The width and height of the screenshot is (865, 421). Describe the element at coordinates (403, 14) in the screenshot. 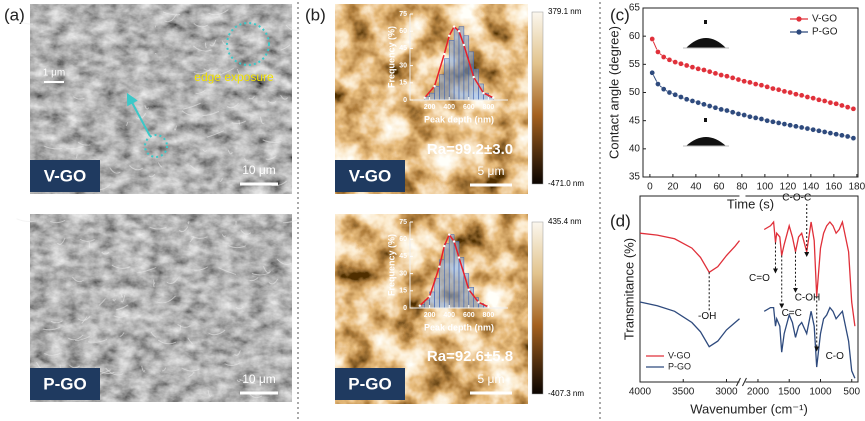

I see `y-tick-label: 75` at that location.